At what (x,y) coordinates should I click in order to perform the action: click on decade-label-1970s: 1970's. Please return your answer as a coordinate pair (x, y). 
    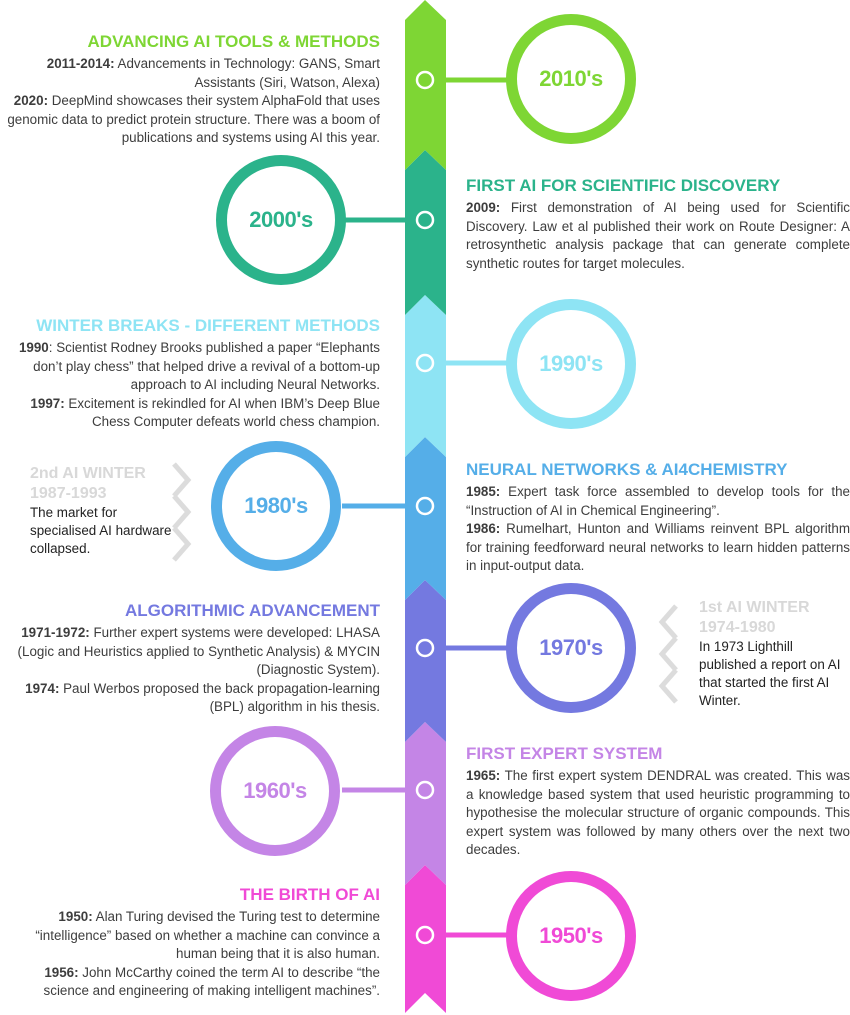
    Looking at the image, I should click on (571, 647).